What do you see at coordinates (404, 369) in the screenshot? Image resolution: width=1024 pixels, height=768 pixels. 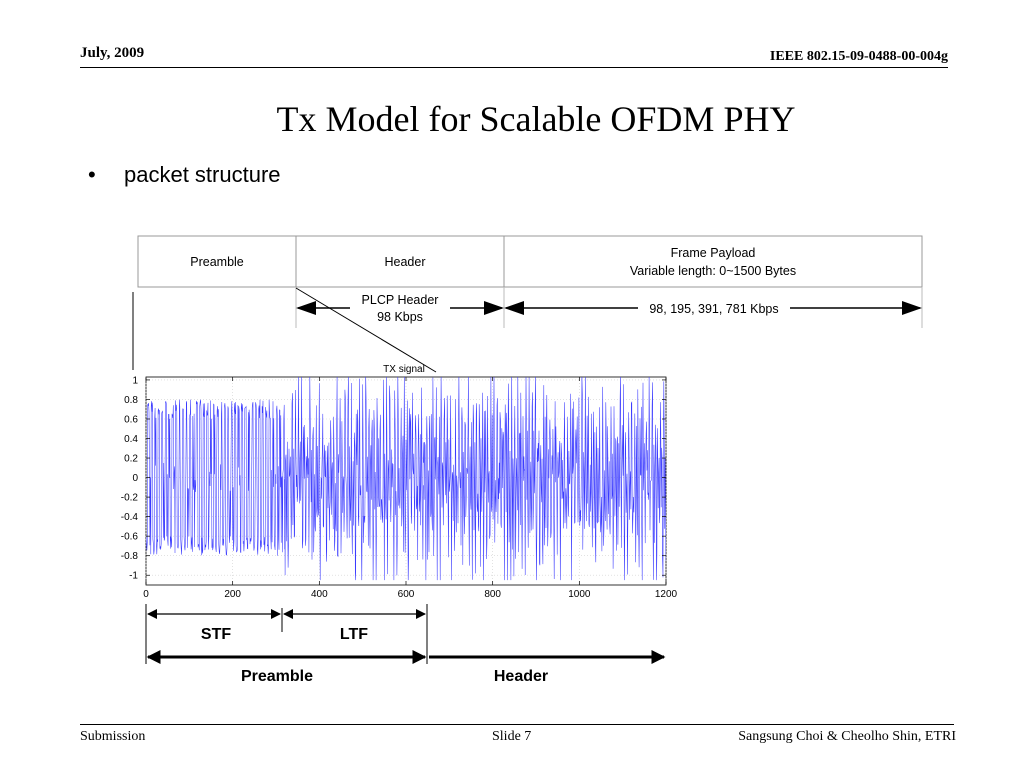 I see `plot-title: TX signal` at bounding box center [404, 369].